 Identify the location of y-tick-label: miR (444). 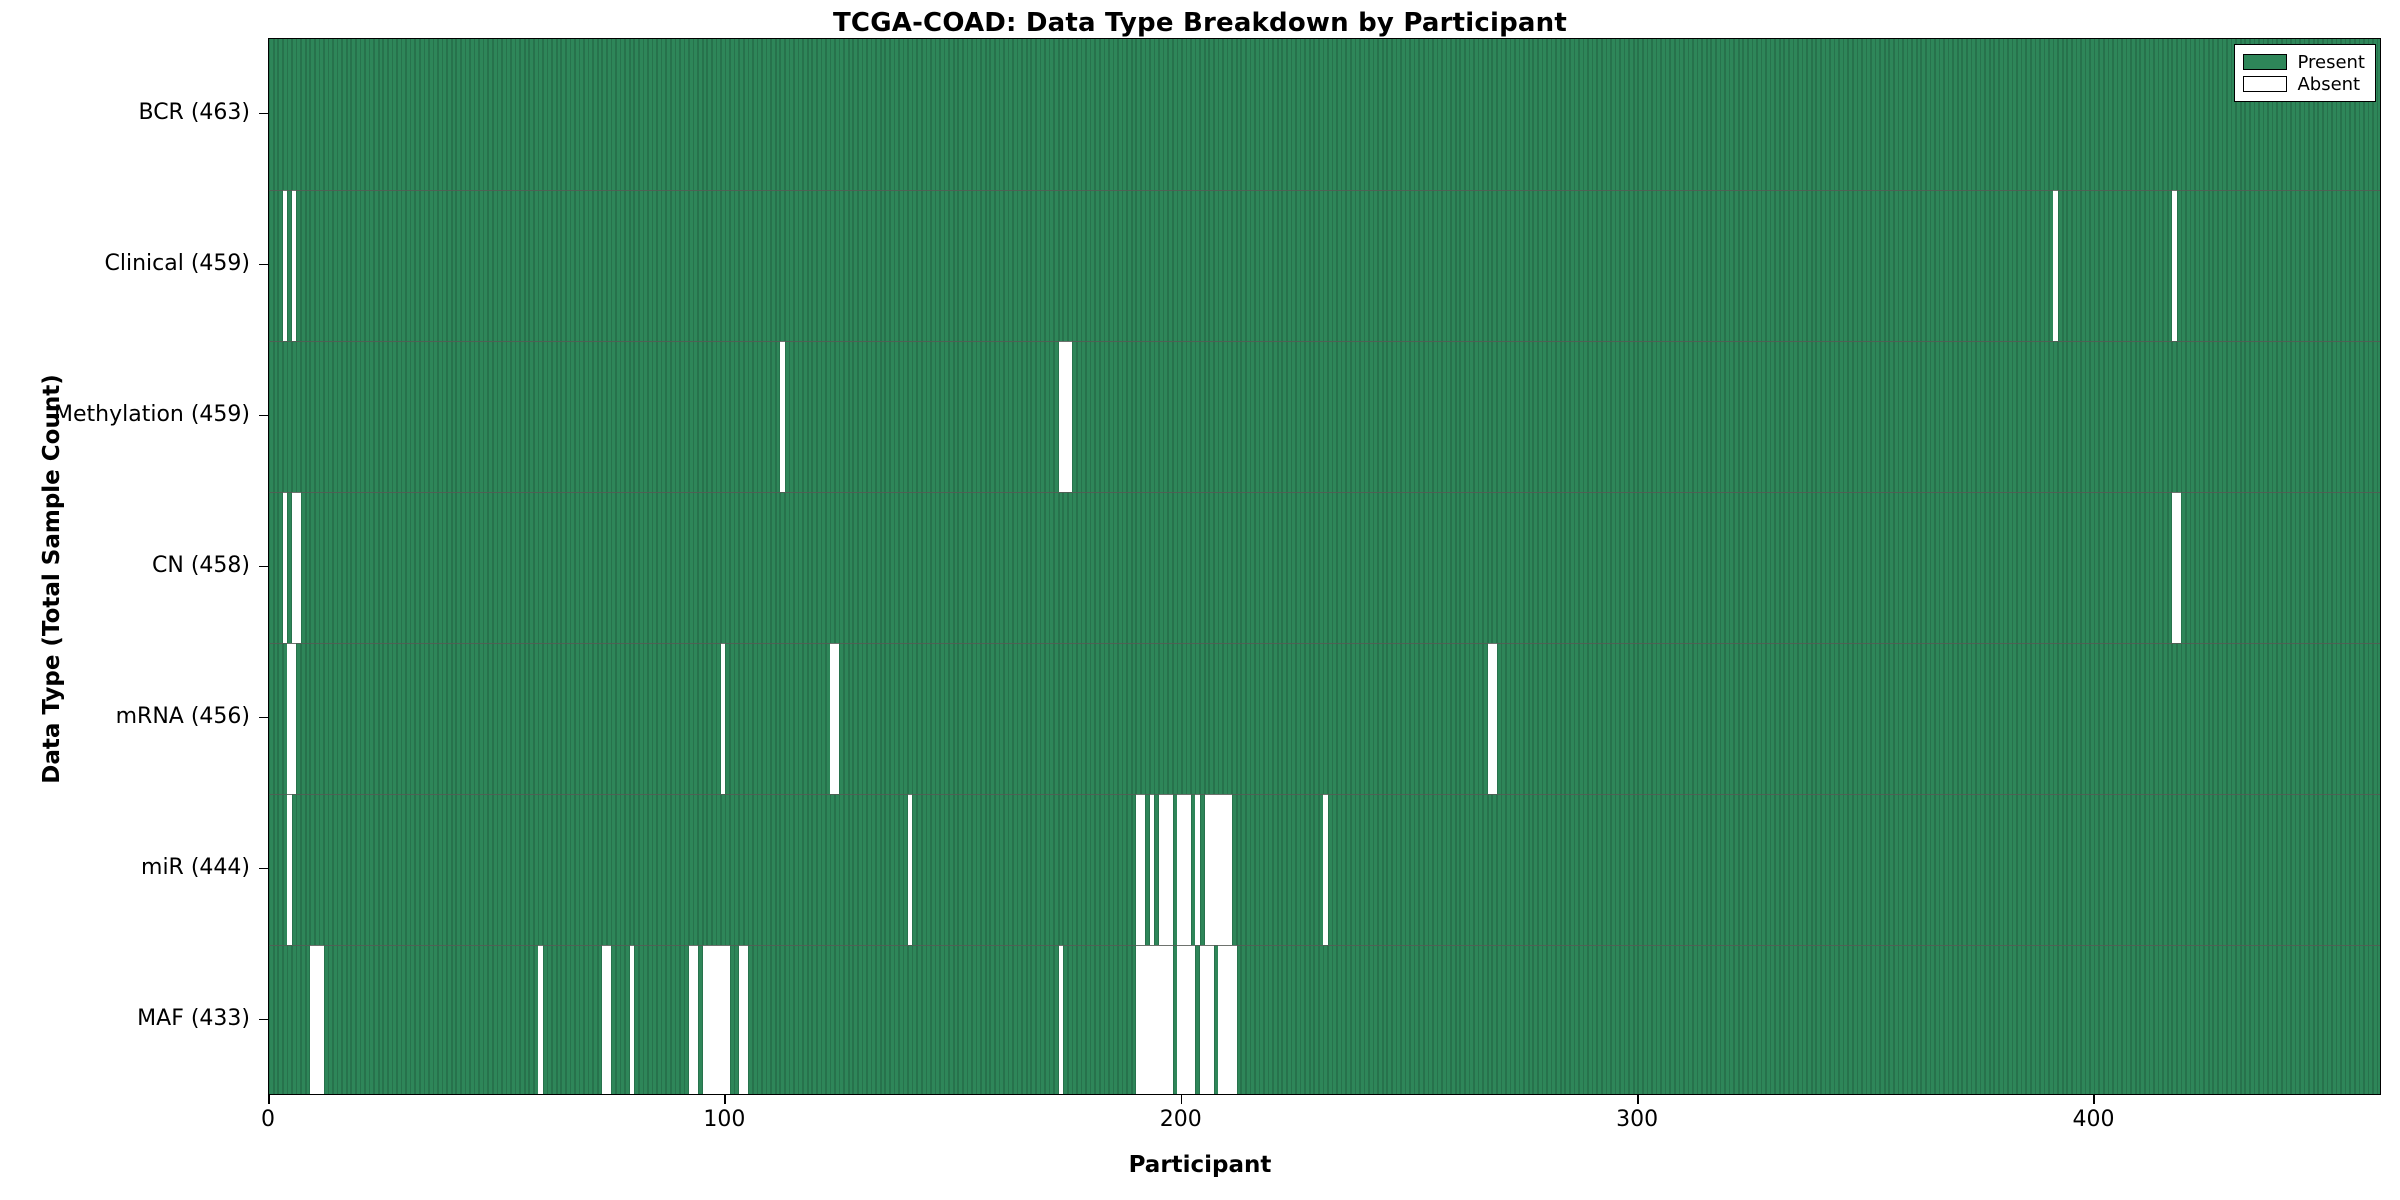
(195, 867).